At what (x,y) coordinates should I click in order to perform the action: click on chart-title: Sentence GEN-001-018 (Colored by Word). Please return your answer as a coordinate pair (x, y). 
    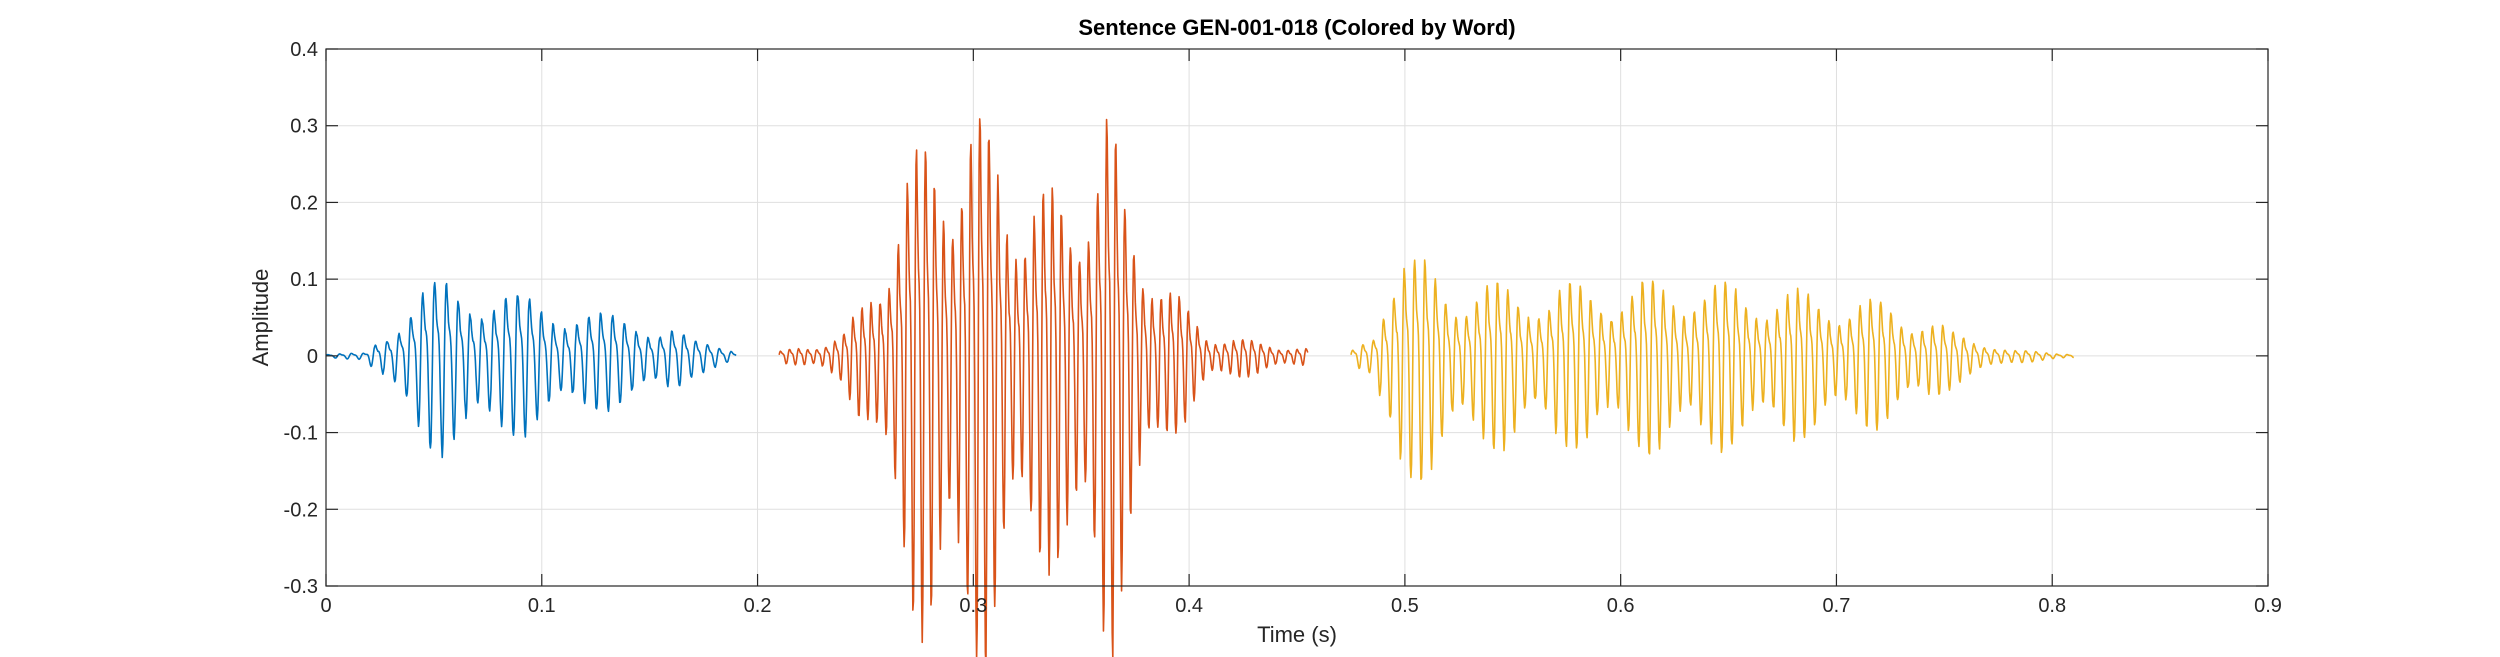
    Looking at the image, I should click on (1296, 27).